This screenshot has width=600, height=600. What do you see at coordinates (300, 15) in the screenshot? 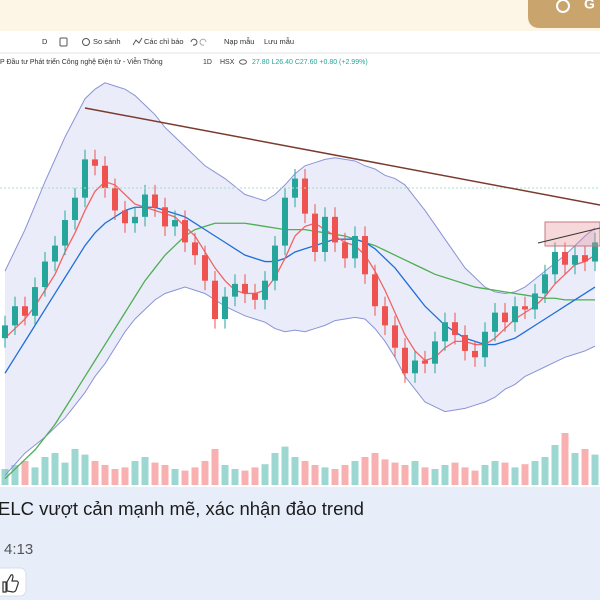
I see `top-strip` at bounding box center [300, 15].